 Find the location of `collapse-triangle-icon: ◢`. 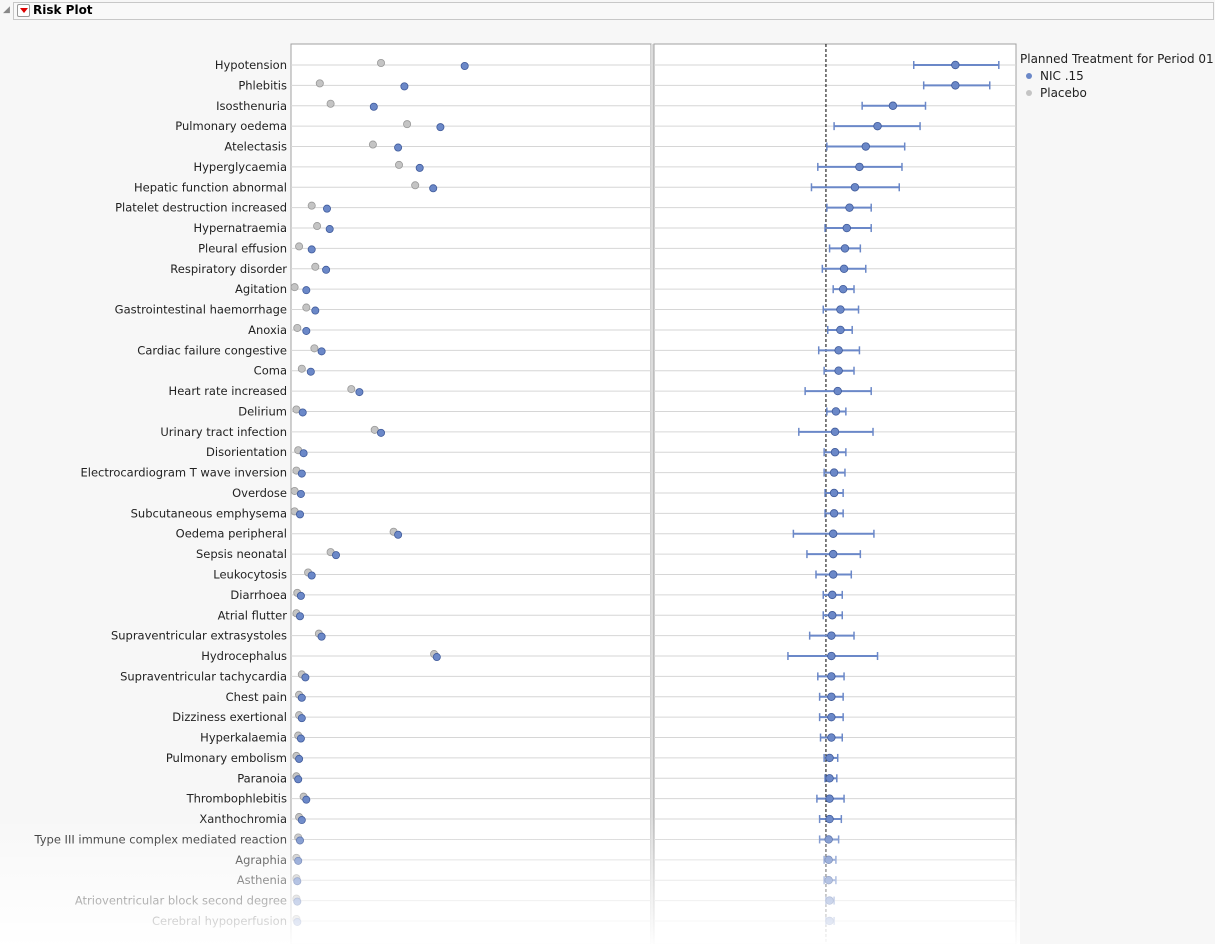

collapse-triangle-icon: ◢ is located at coordinates (6, 10).